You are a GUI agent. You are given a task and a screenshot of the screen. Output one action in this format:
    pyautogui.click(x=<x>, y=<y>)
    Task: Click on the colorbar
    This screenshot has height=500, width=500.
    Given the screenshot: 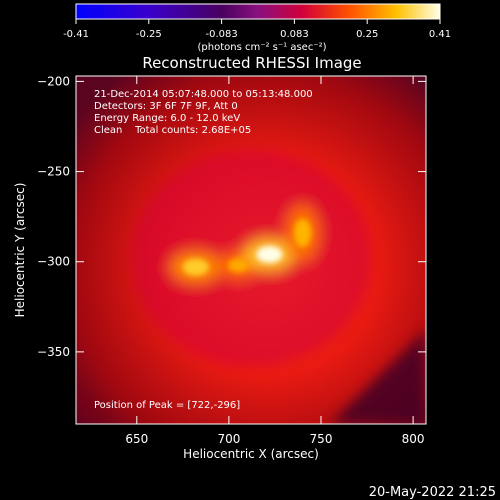 What is the action you would take?
    pyautogui.click(x=258, y=11)
    